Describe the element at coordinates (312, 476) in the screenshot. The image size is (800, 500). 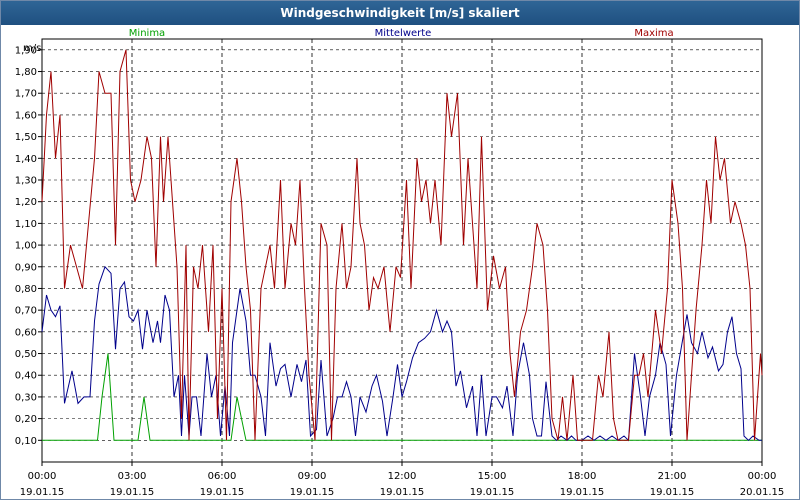
I see `x-tick-time: 09:00` at that location.